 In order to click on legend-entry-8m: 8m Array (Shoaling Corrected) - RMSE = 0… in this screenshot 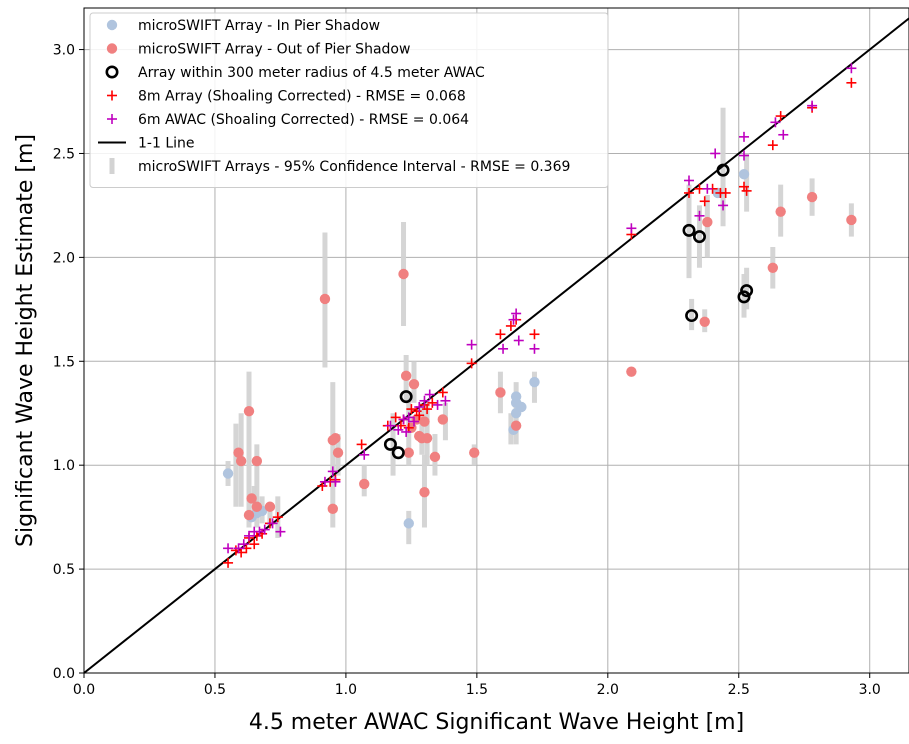, I will do `click(286, 97)`.